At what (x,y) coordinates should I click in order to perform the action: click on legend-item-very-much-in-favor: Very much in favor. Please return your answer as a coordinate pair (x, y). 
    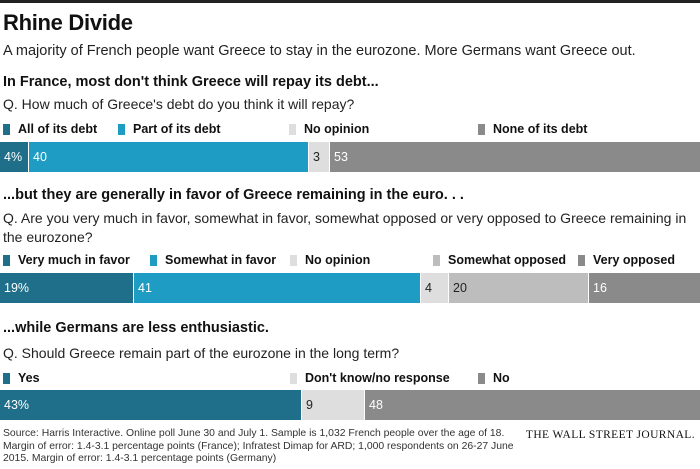
    Looking at the image, I should click on (66, 260).